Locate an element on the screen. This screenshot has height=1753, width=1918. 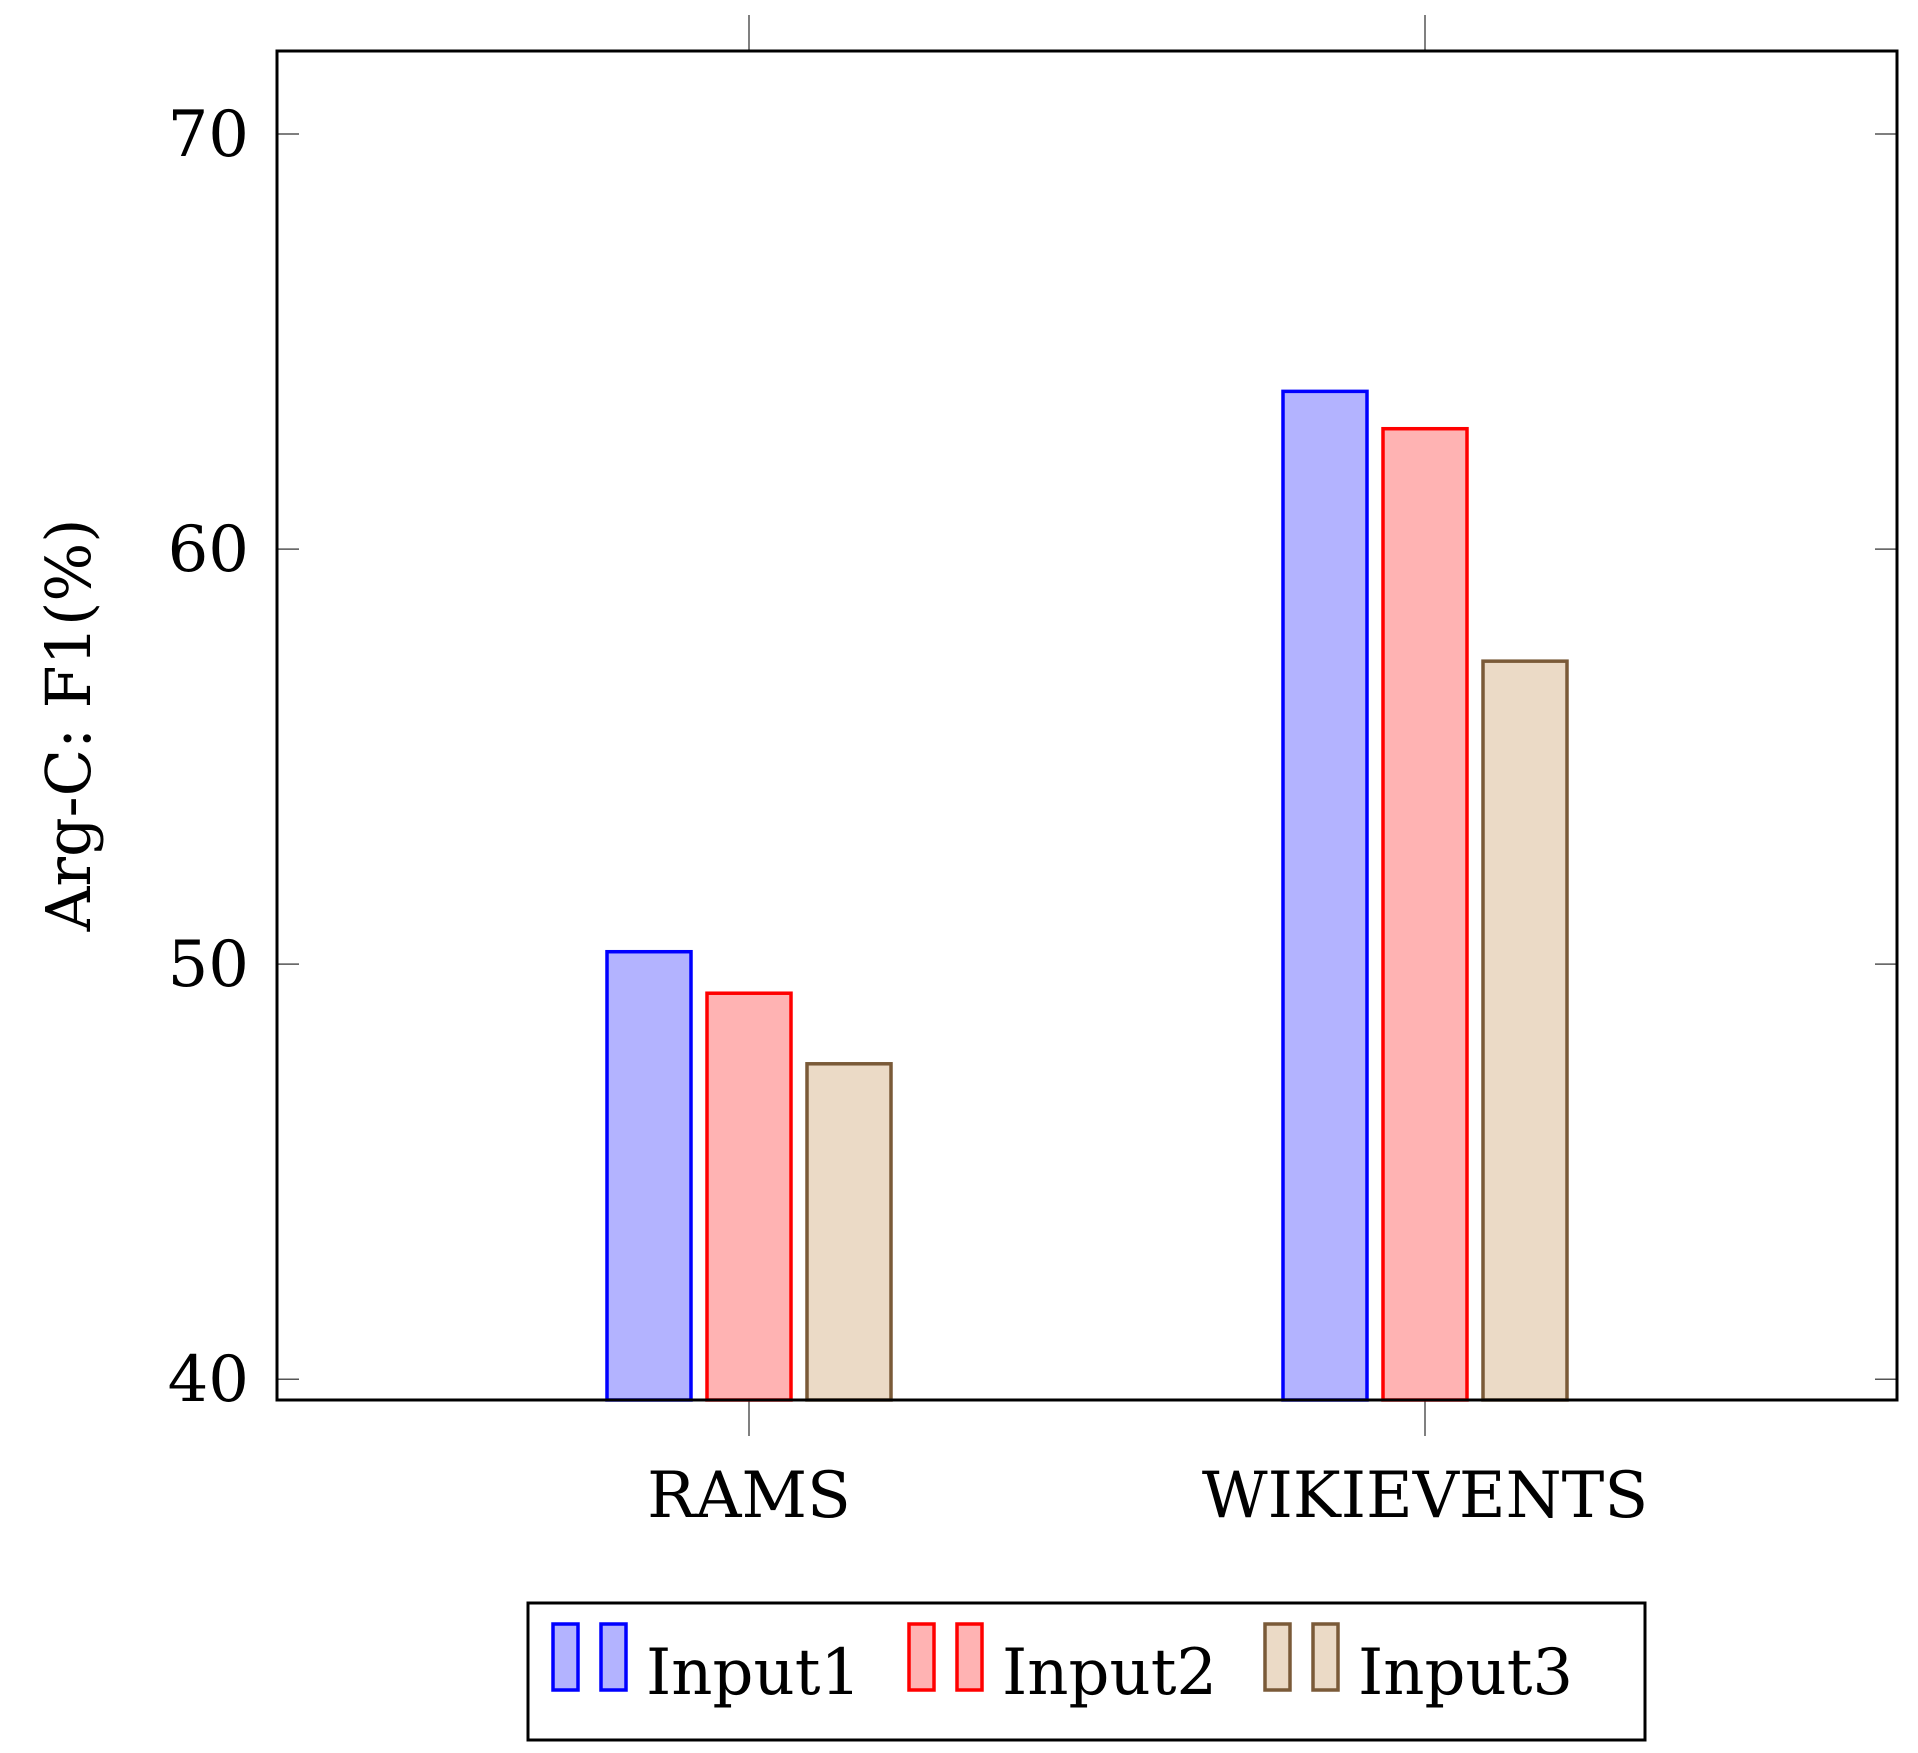
y-tick-label: 60 is located at coordinates (208, 550).